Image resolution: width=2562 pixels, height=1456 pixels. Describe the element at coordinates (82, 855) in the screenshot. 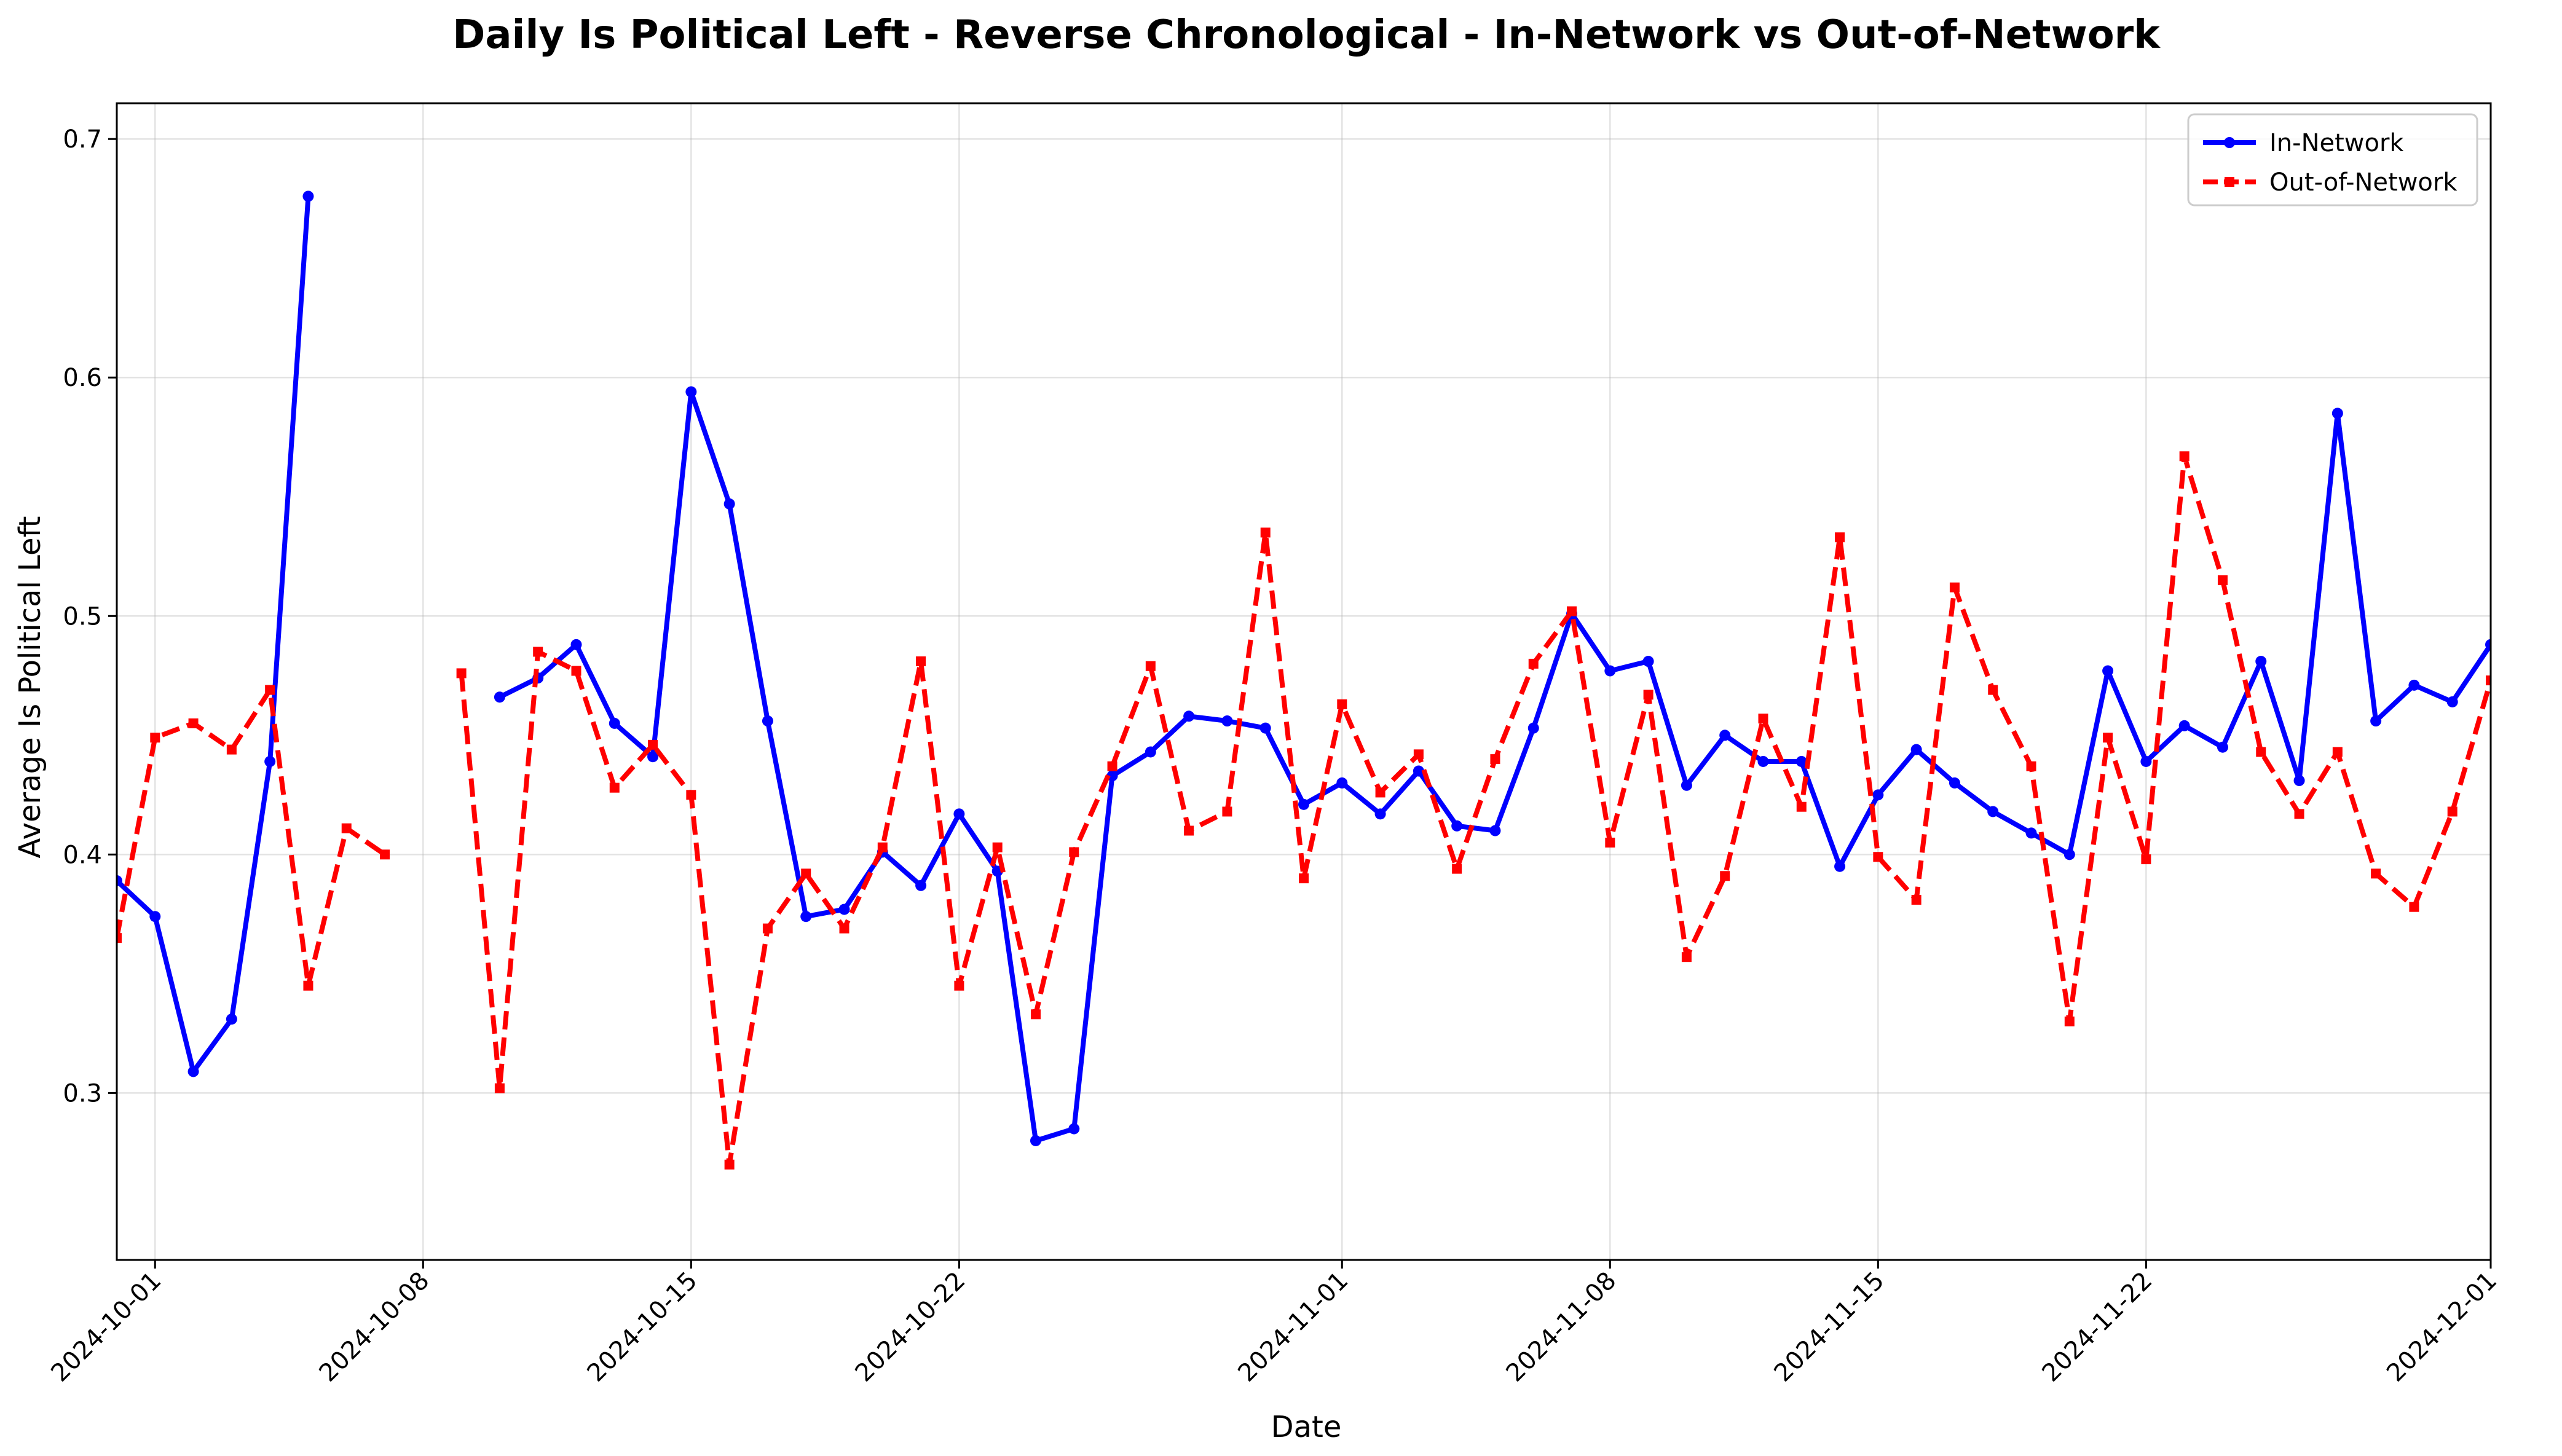

I see `y-tick-label: 0.4` at that location.